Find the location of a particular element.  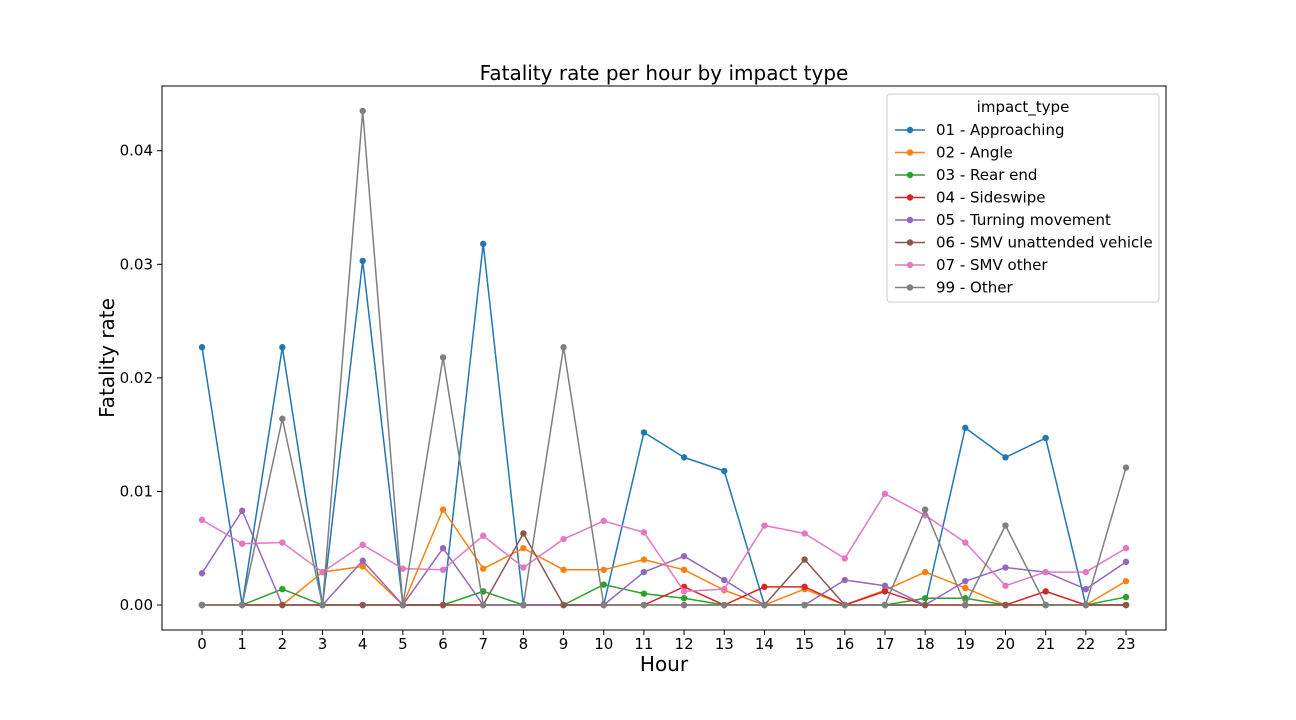

x-tick-label: 13 is located at coordinates (724, 644).